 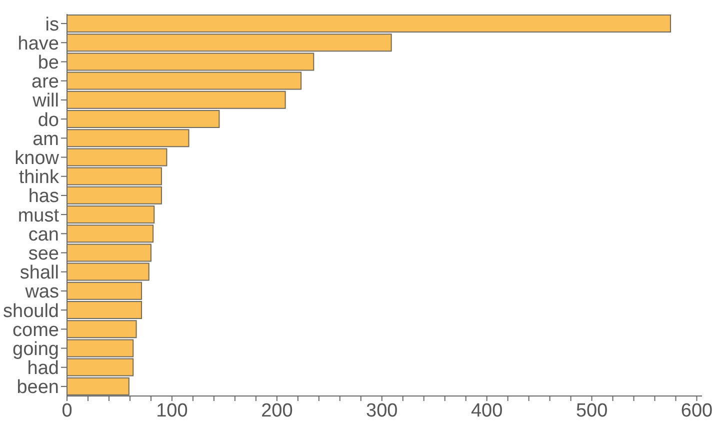 I want to click on y-tick-label: shall, so click(x=39, y=273).